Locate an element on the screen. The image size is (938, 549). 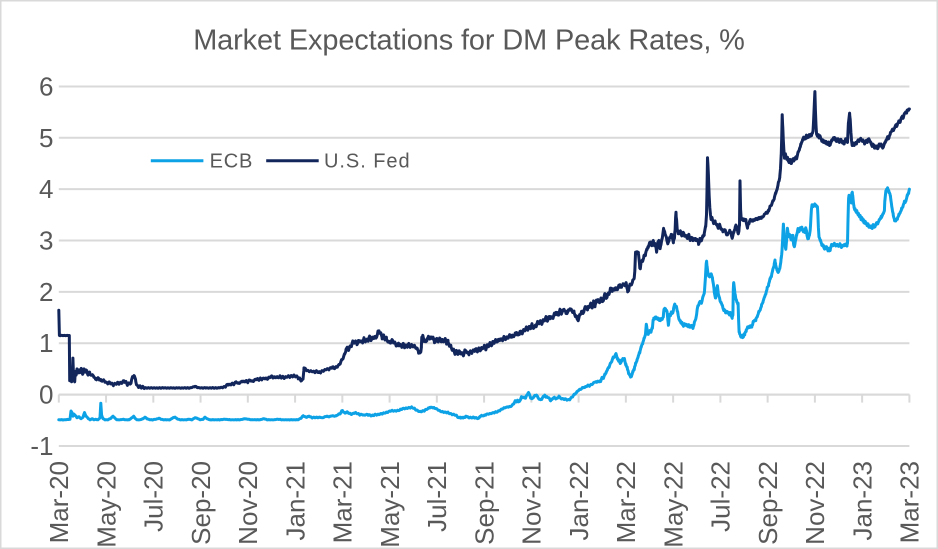
svg-text: Jul-21 is located at coordinates (437, 496).